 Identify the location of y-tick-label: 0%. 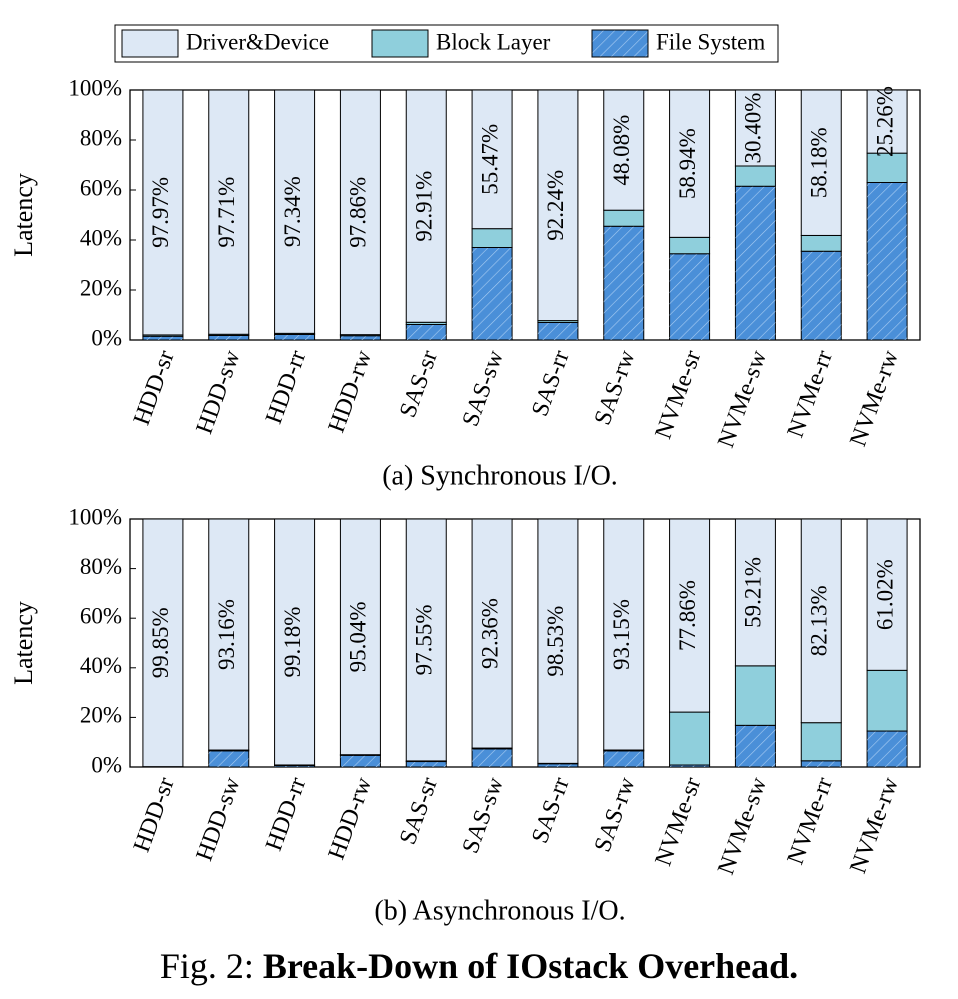
(106, 337).